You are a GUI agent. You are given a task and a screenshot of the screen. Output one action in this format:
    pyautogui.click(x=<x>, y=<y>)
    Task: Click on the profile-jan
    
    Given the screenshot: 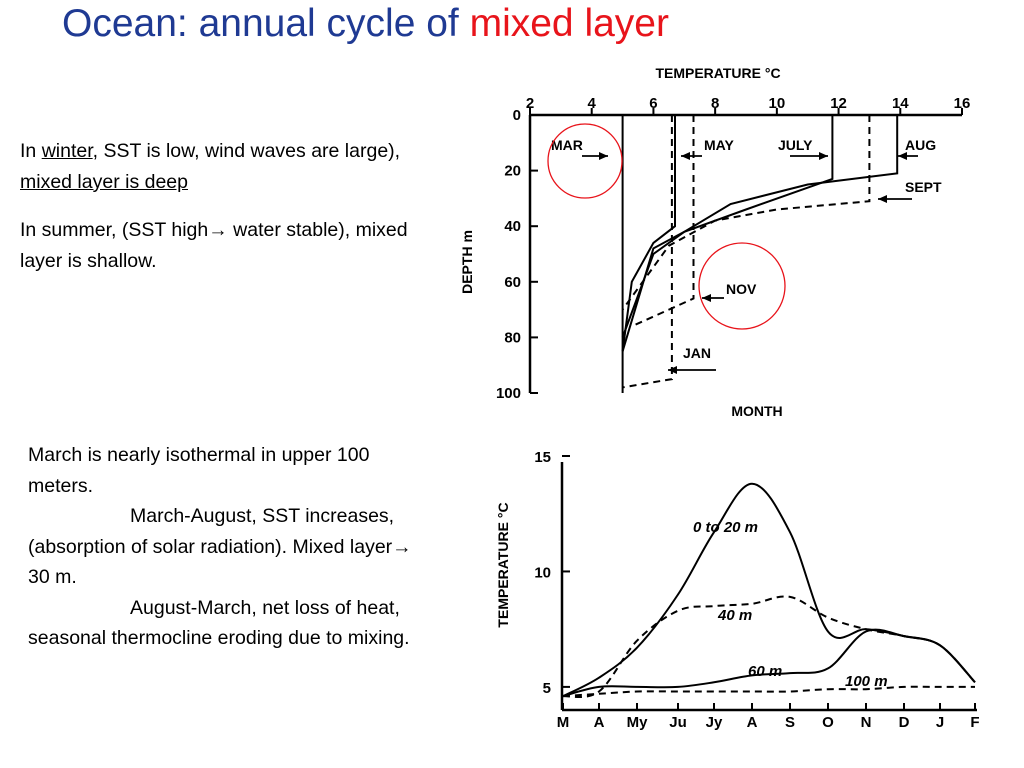 What is the action you would take?
    pyautogui.click(x=647, y=252)
    